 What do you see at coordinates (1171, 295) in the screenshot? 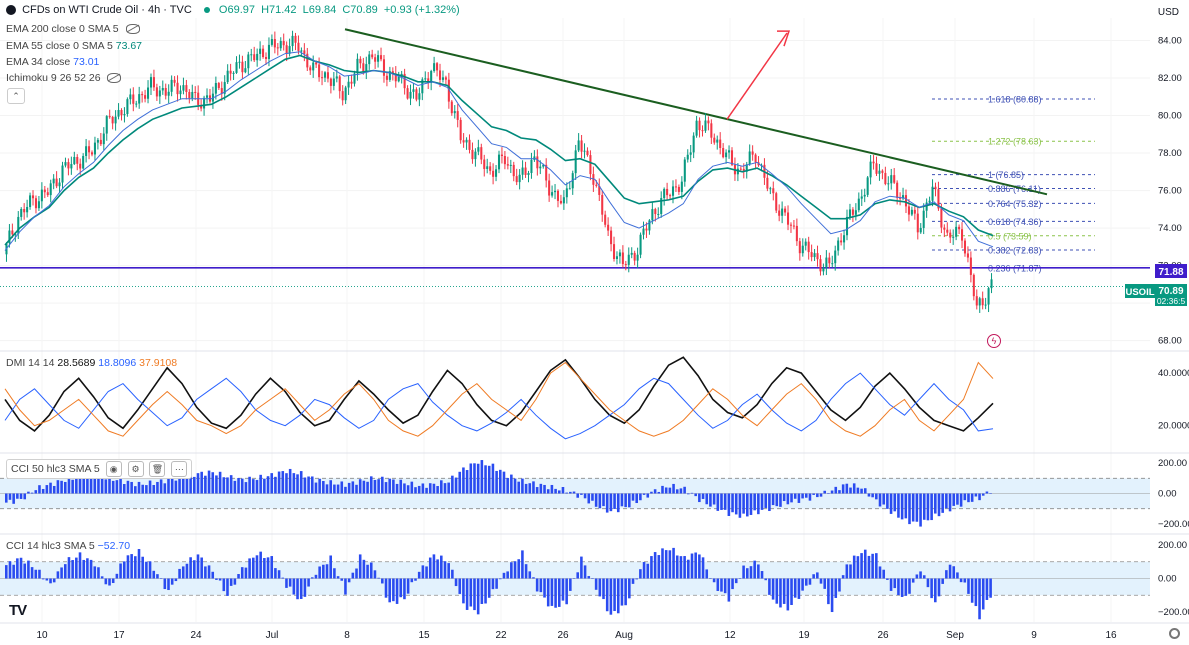
I see `last-price-badge-bg` at bounding box center [1171, 295].